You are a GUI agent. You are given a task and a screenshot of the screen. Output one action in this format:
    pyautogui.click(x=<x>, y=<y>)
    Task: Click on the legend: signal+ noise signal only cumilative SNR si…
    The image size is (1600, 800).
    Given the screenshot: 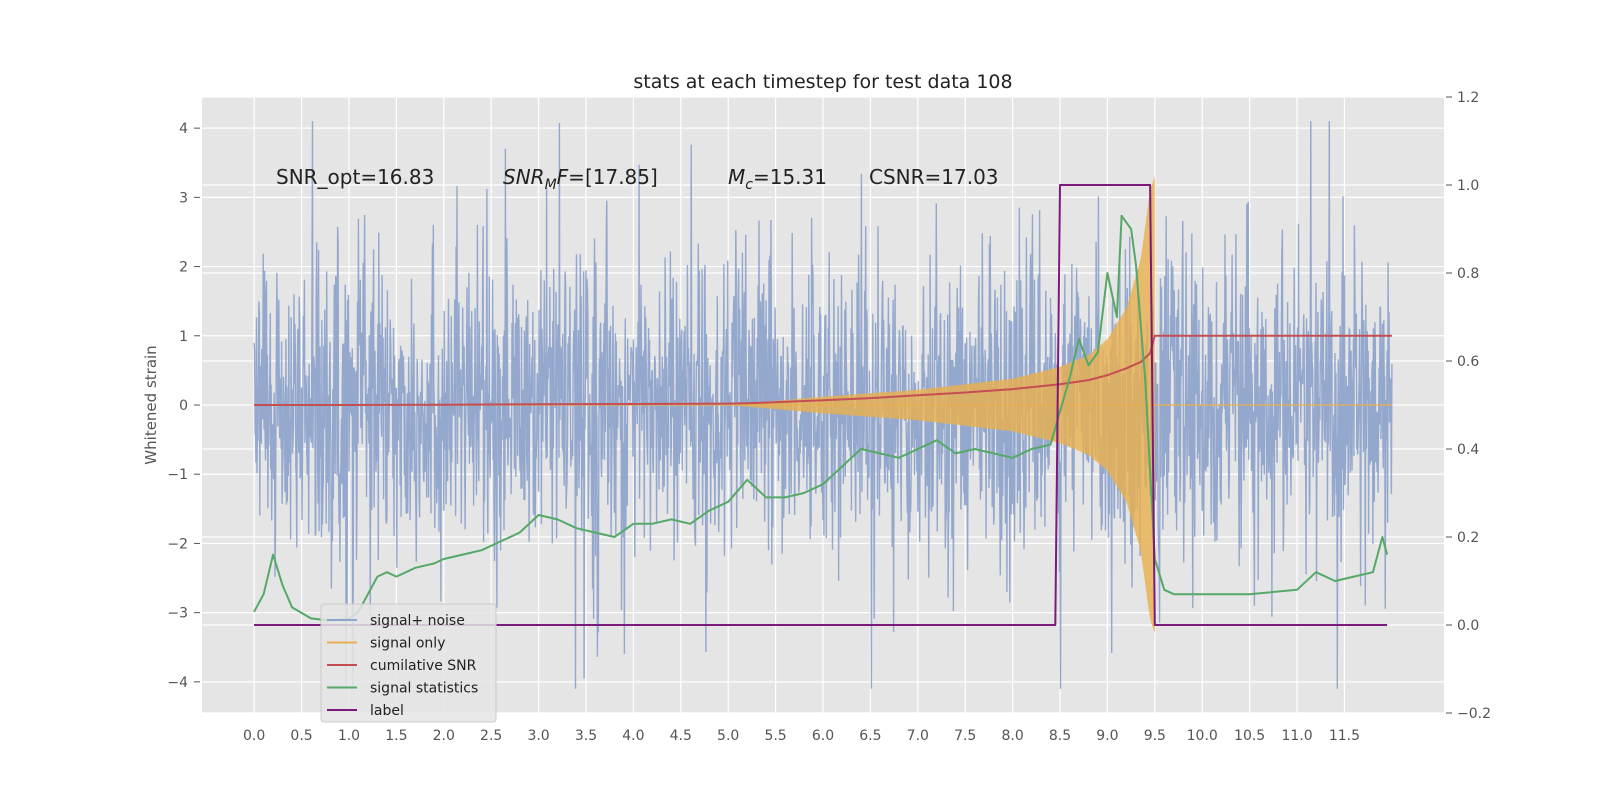 What is the action you would take?
    pyautogui.click(x=408, y=663)
    